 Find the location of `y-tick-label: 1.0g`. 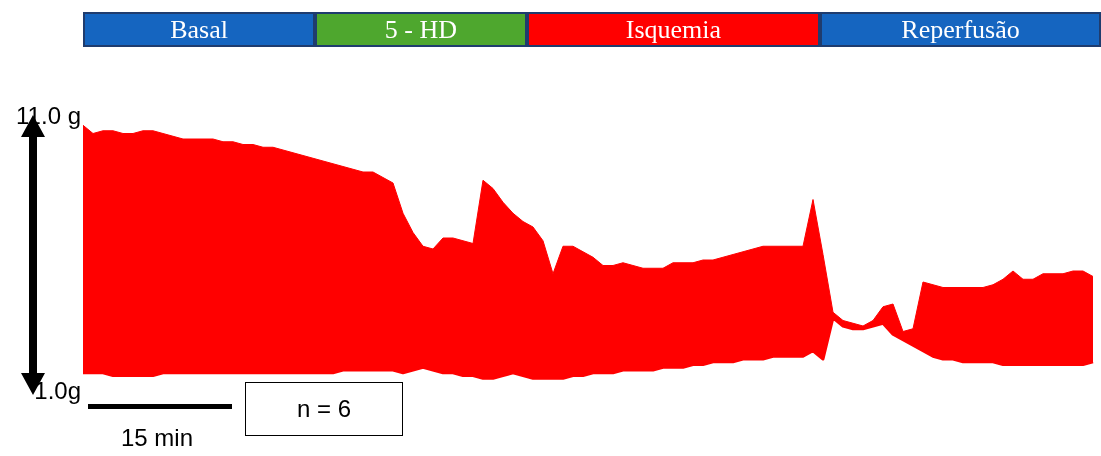

y-tick-label: 1.0g is located at coordinates (57, 390).